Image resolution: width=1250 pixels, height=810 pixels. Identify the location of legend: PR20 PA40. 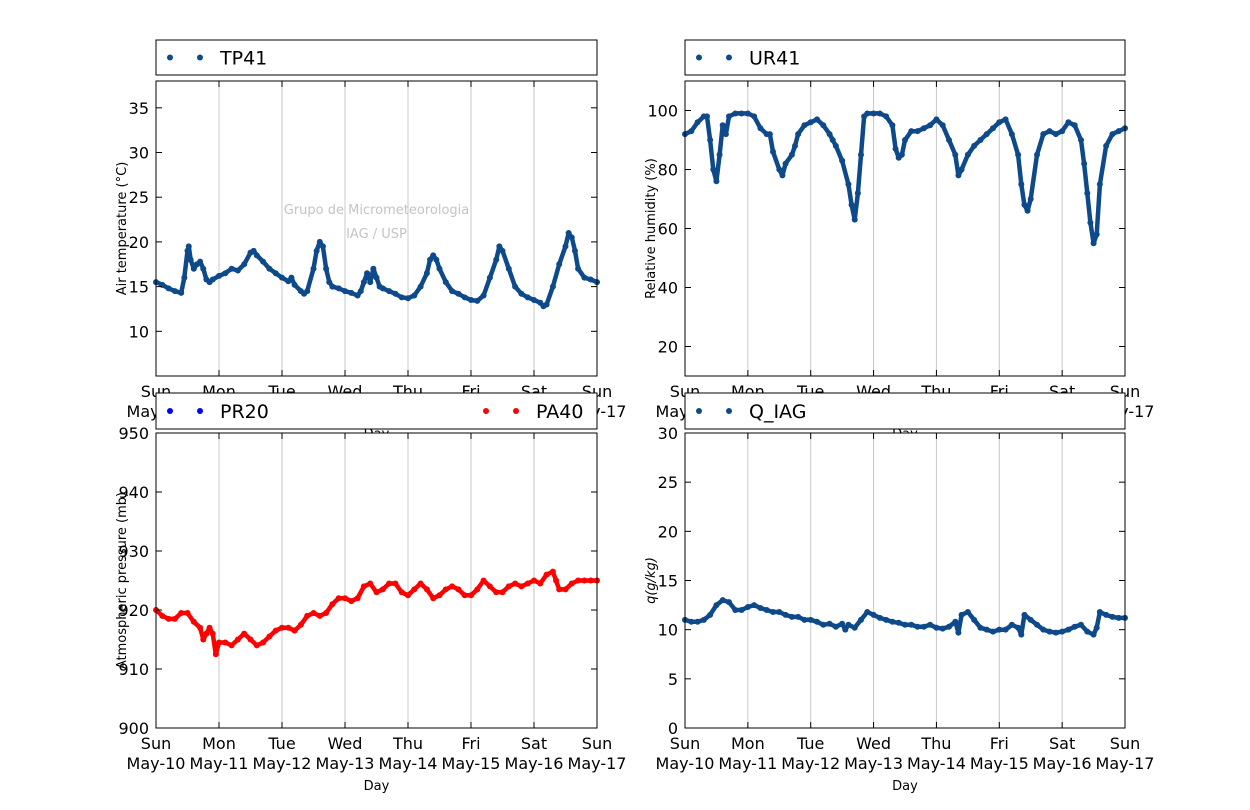
(376, 411).